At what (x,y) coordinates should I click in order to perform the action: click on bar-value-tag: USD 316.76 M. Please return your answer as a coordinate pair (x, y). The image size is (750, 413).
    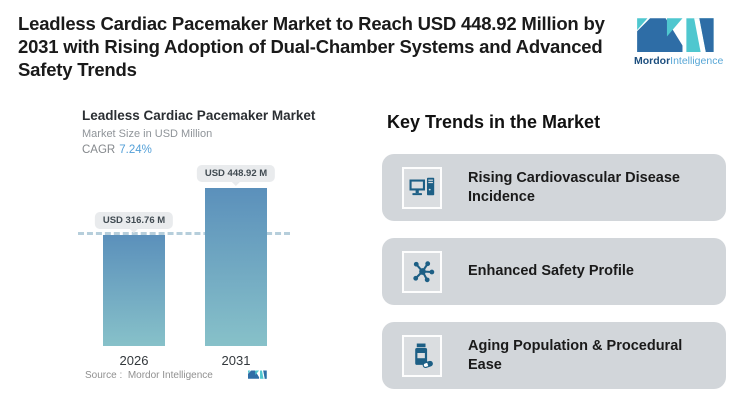
    Looking at the image, I should click on (134, 220).